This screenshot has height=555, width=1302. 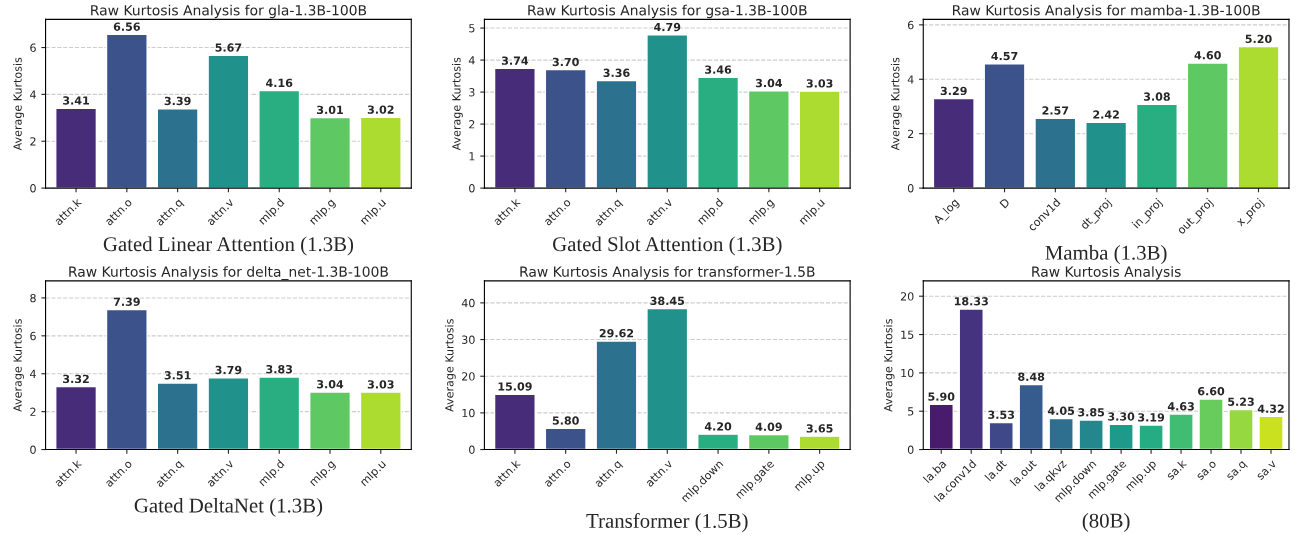 What do you see at coordinates (33, 298) in the screenshot?
I see `y-tick-label: 8` at bounding box center [33, 298].